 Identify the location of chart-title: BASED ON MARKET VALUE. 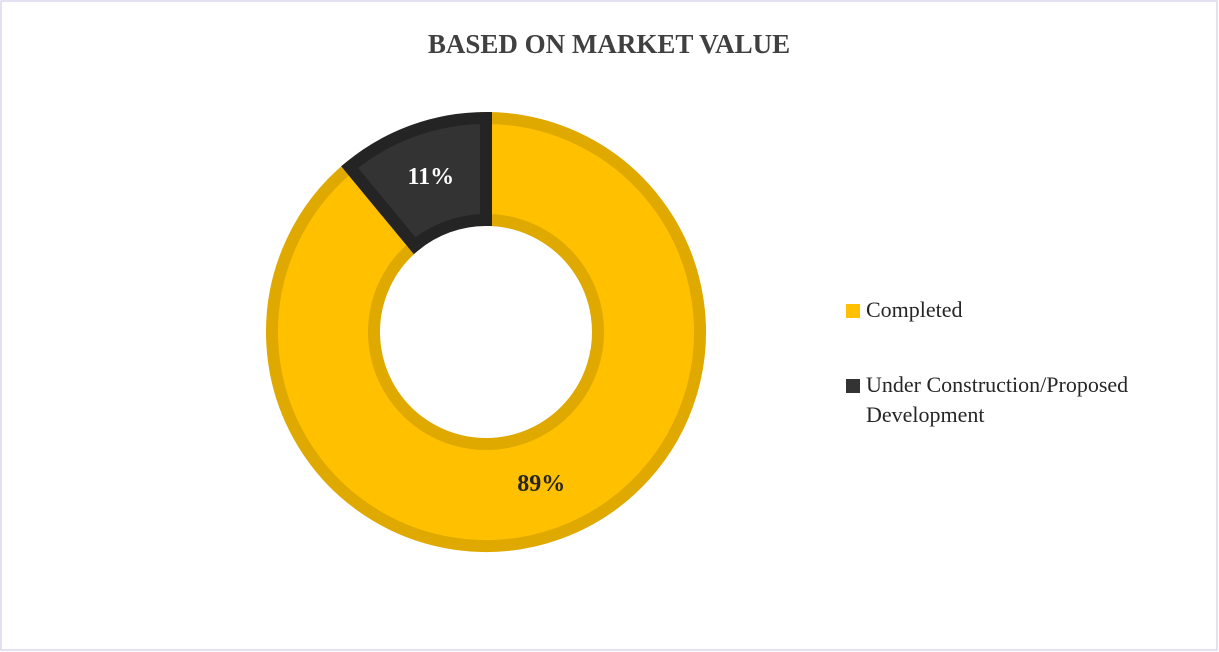
(609, 44).